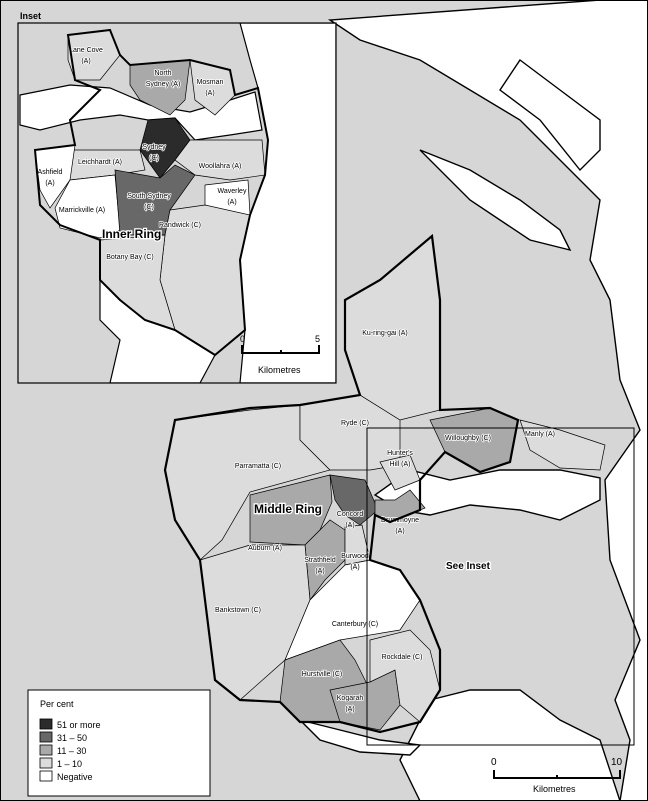 The image size is (648, 801). What do you see at coordinates (149, 196) in the screenshot?
I see `region-label-southsydney: South Sydney` at bounding box center [149, 196].